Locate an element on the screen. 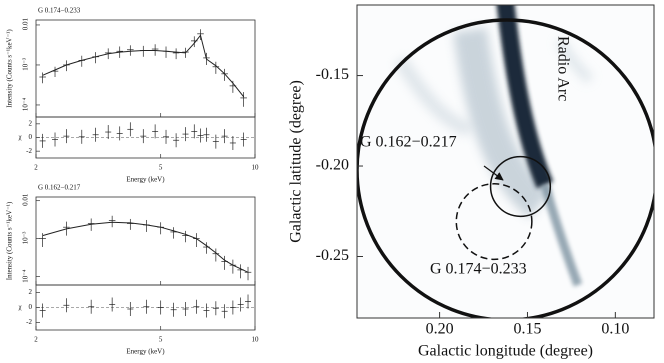 This screenshot has width=664, height=363. x-axis-label: Galactic longitude (degree) is located at coordinates (505, 351).